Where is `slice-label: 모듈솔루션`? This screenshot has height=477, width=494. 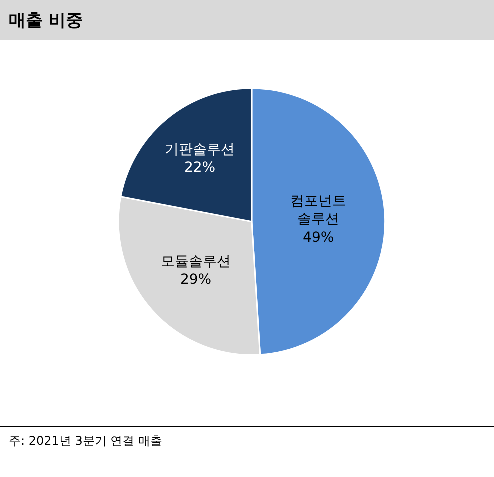
slice-label: 모듈솔루션 is located at coordinates (196, 262).